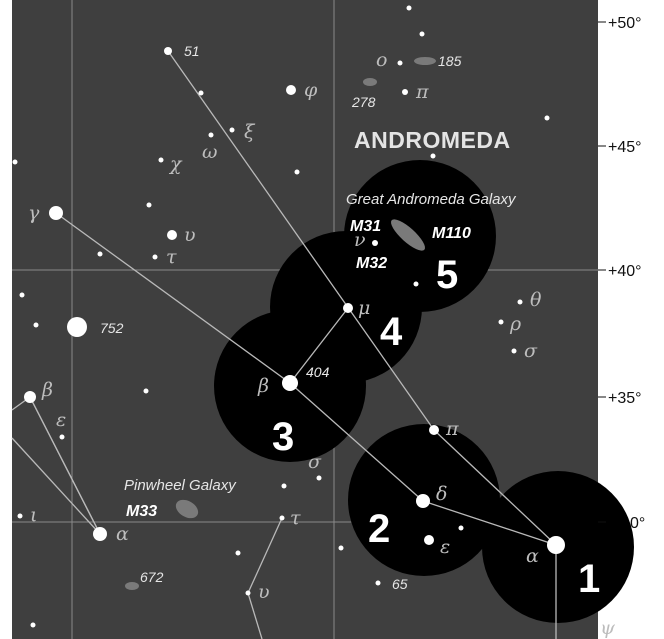 The height and width of the screenshot is (639, 664). Describe the element at coordinates (391, 332) in the screenshot. I see `step-4-label: 4` at that location.